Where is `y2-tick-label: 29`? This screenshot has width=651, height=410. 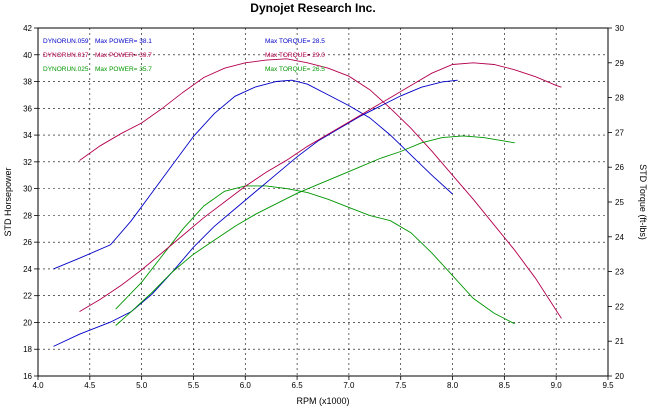
y2-tick-label: 29 is located at coordinates (619, 63).